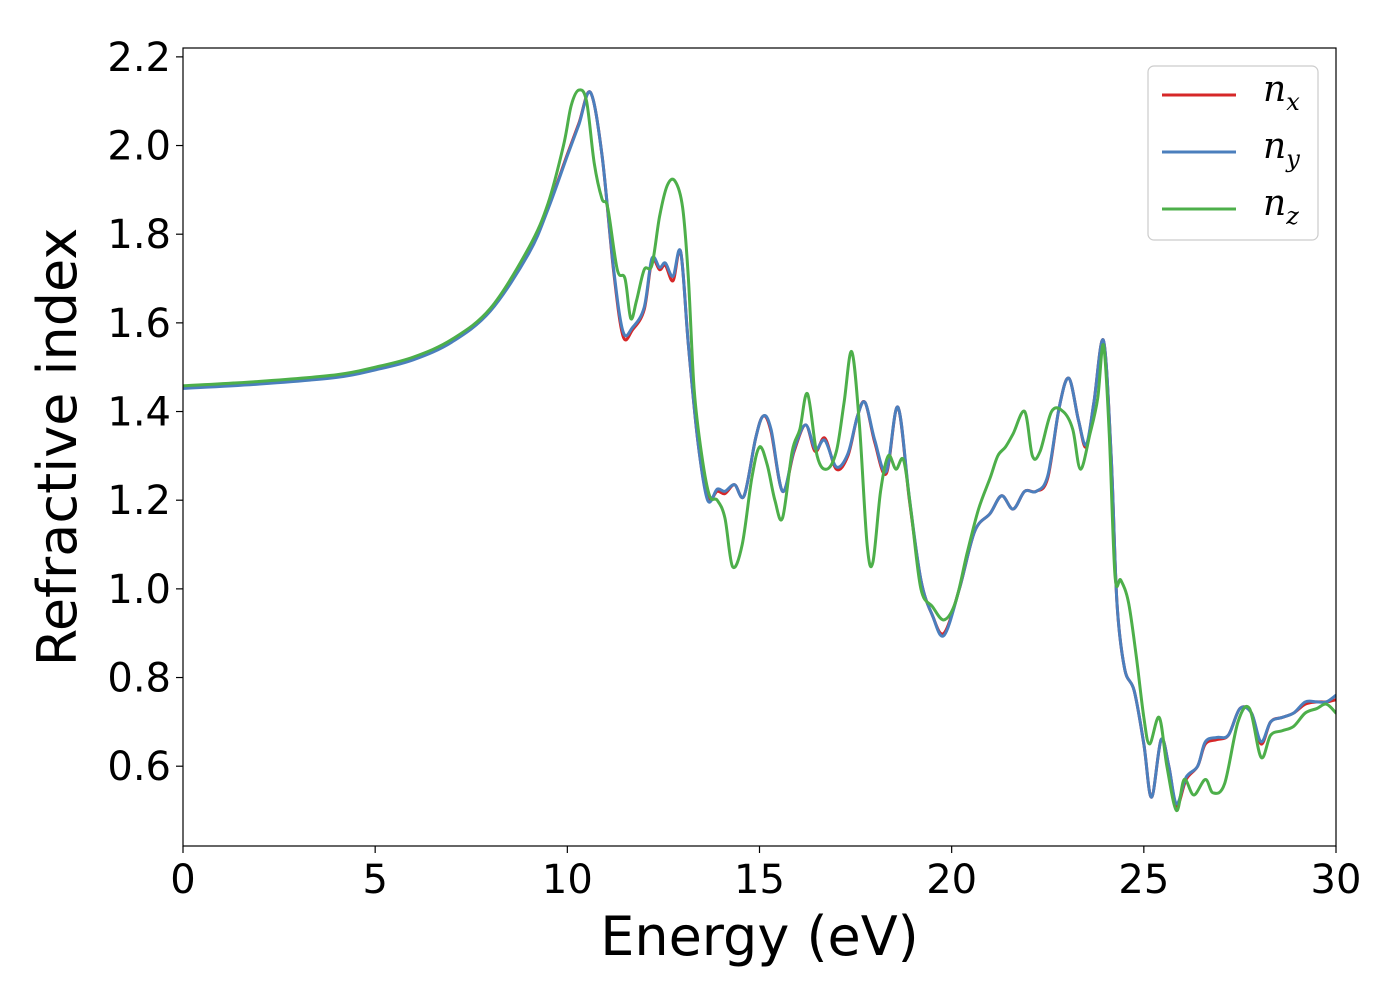 This screenshot has width=1400, height=1000. What do you see at coordinates (139, 413) in the screenshot?
I see `y-tick-label: 1.4` at bounding box center [139, 413].